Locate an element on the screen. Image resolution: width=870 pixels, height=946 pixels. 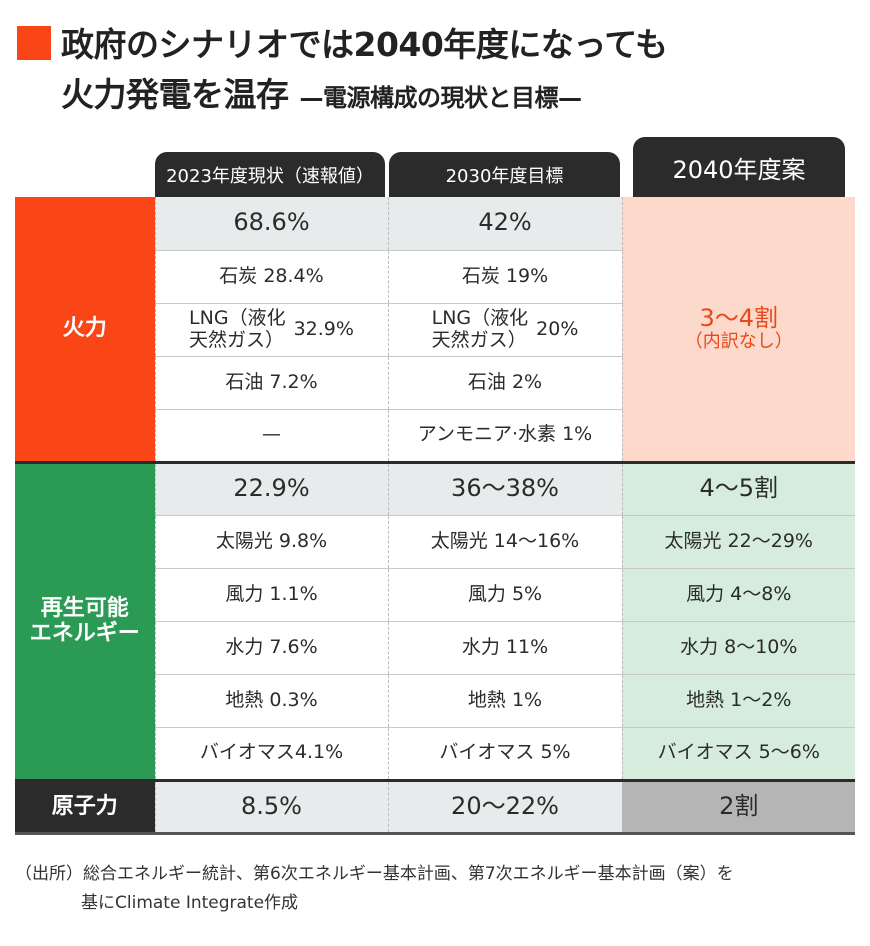
cell: バイオマス4.1% is located at coordinates (271, 754).